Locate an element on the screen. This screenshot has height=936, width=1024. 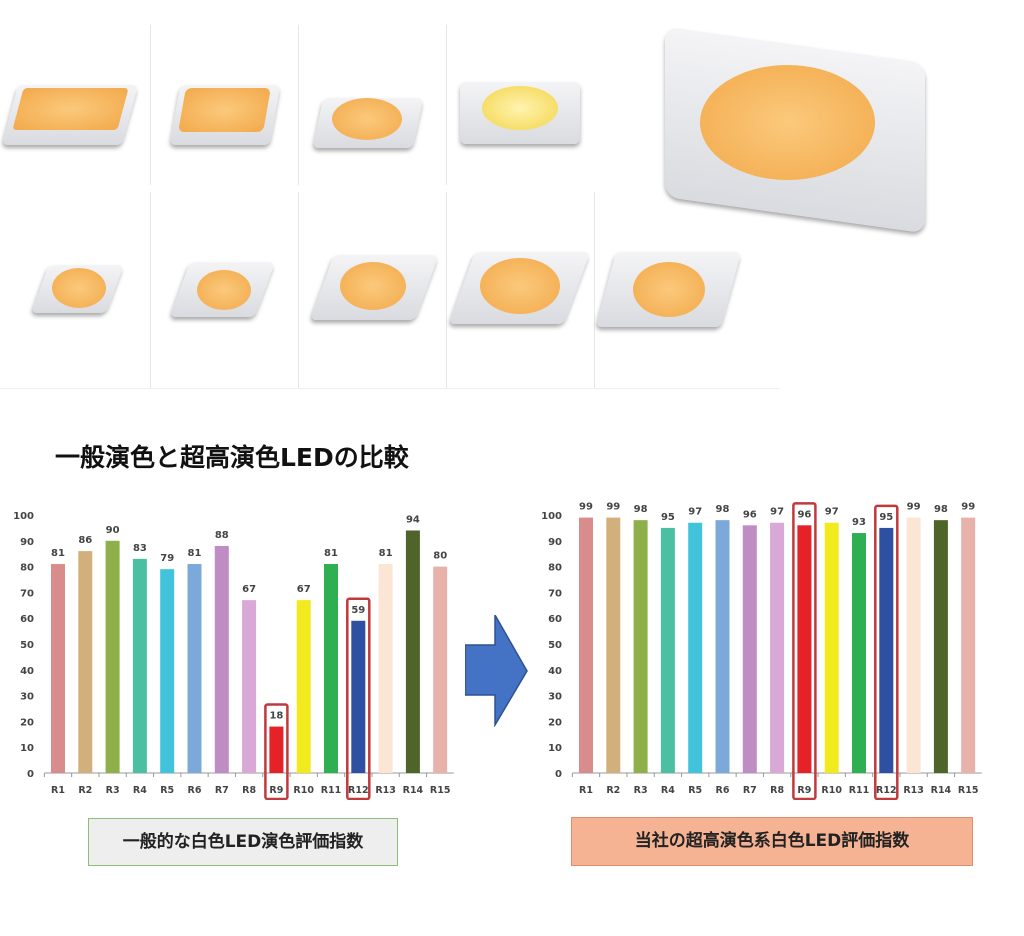
data-label-R12: 59 is located at coordinates (358, 610).